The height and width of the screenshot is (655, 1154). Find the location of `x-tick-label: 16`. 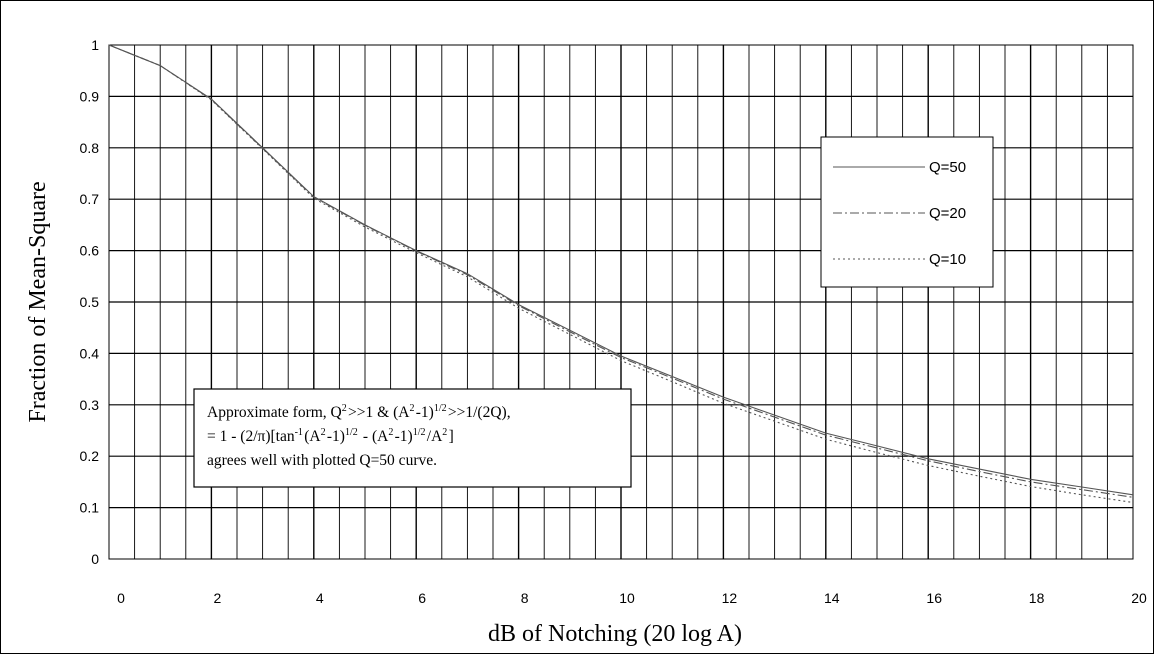

x-tick-label: 16 is located at coordinates (934, 598).